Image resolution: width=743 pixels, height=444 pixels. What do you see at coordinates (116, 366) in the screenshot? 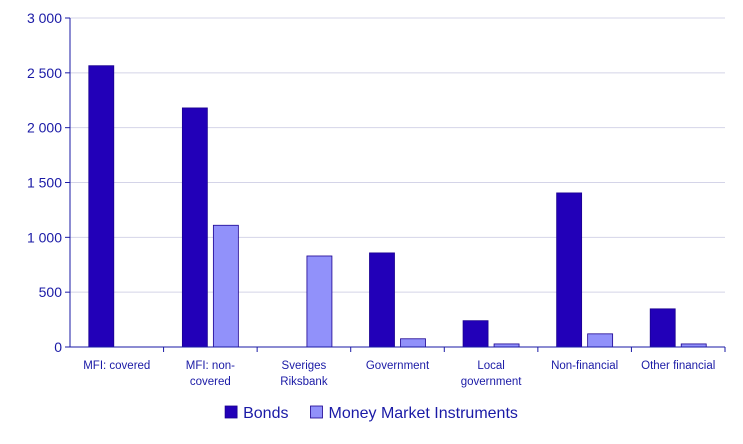
I see `x-tick-label: MFI: covered` at bounding box center [116, 366].